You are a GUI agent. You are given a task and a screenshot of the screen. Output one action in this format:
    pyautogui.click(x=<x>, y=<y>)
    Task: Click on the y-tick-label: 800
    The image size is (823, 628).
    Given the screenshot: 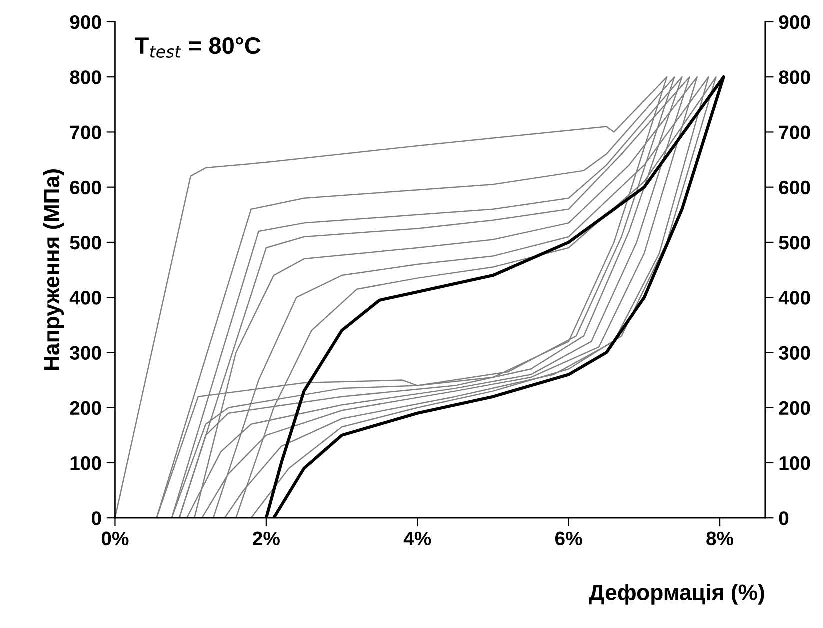 What is the action you would take?
    pyautogui.click(x=86, y=77)
    